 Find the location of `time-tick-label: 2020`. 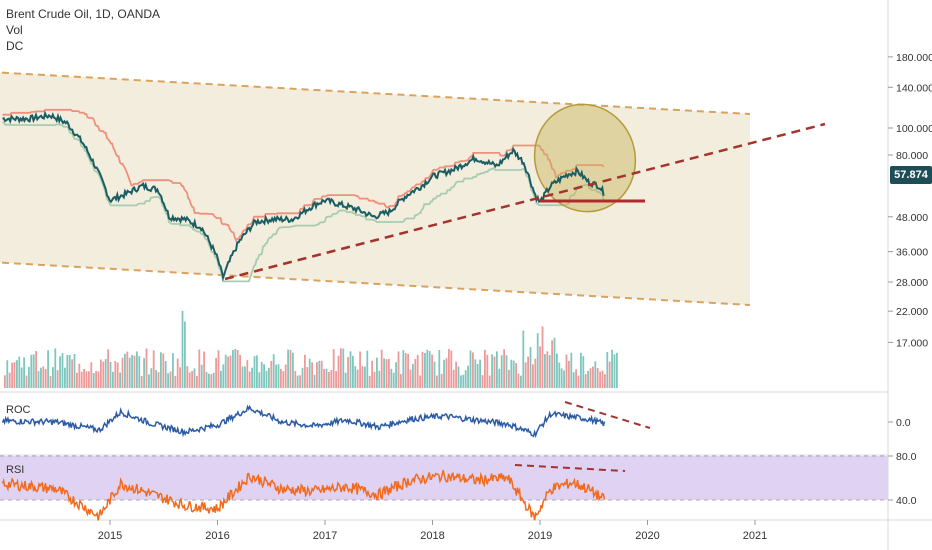

time-tick-label: 2020 is located at coordinates (647, 536).